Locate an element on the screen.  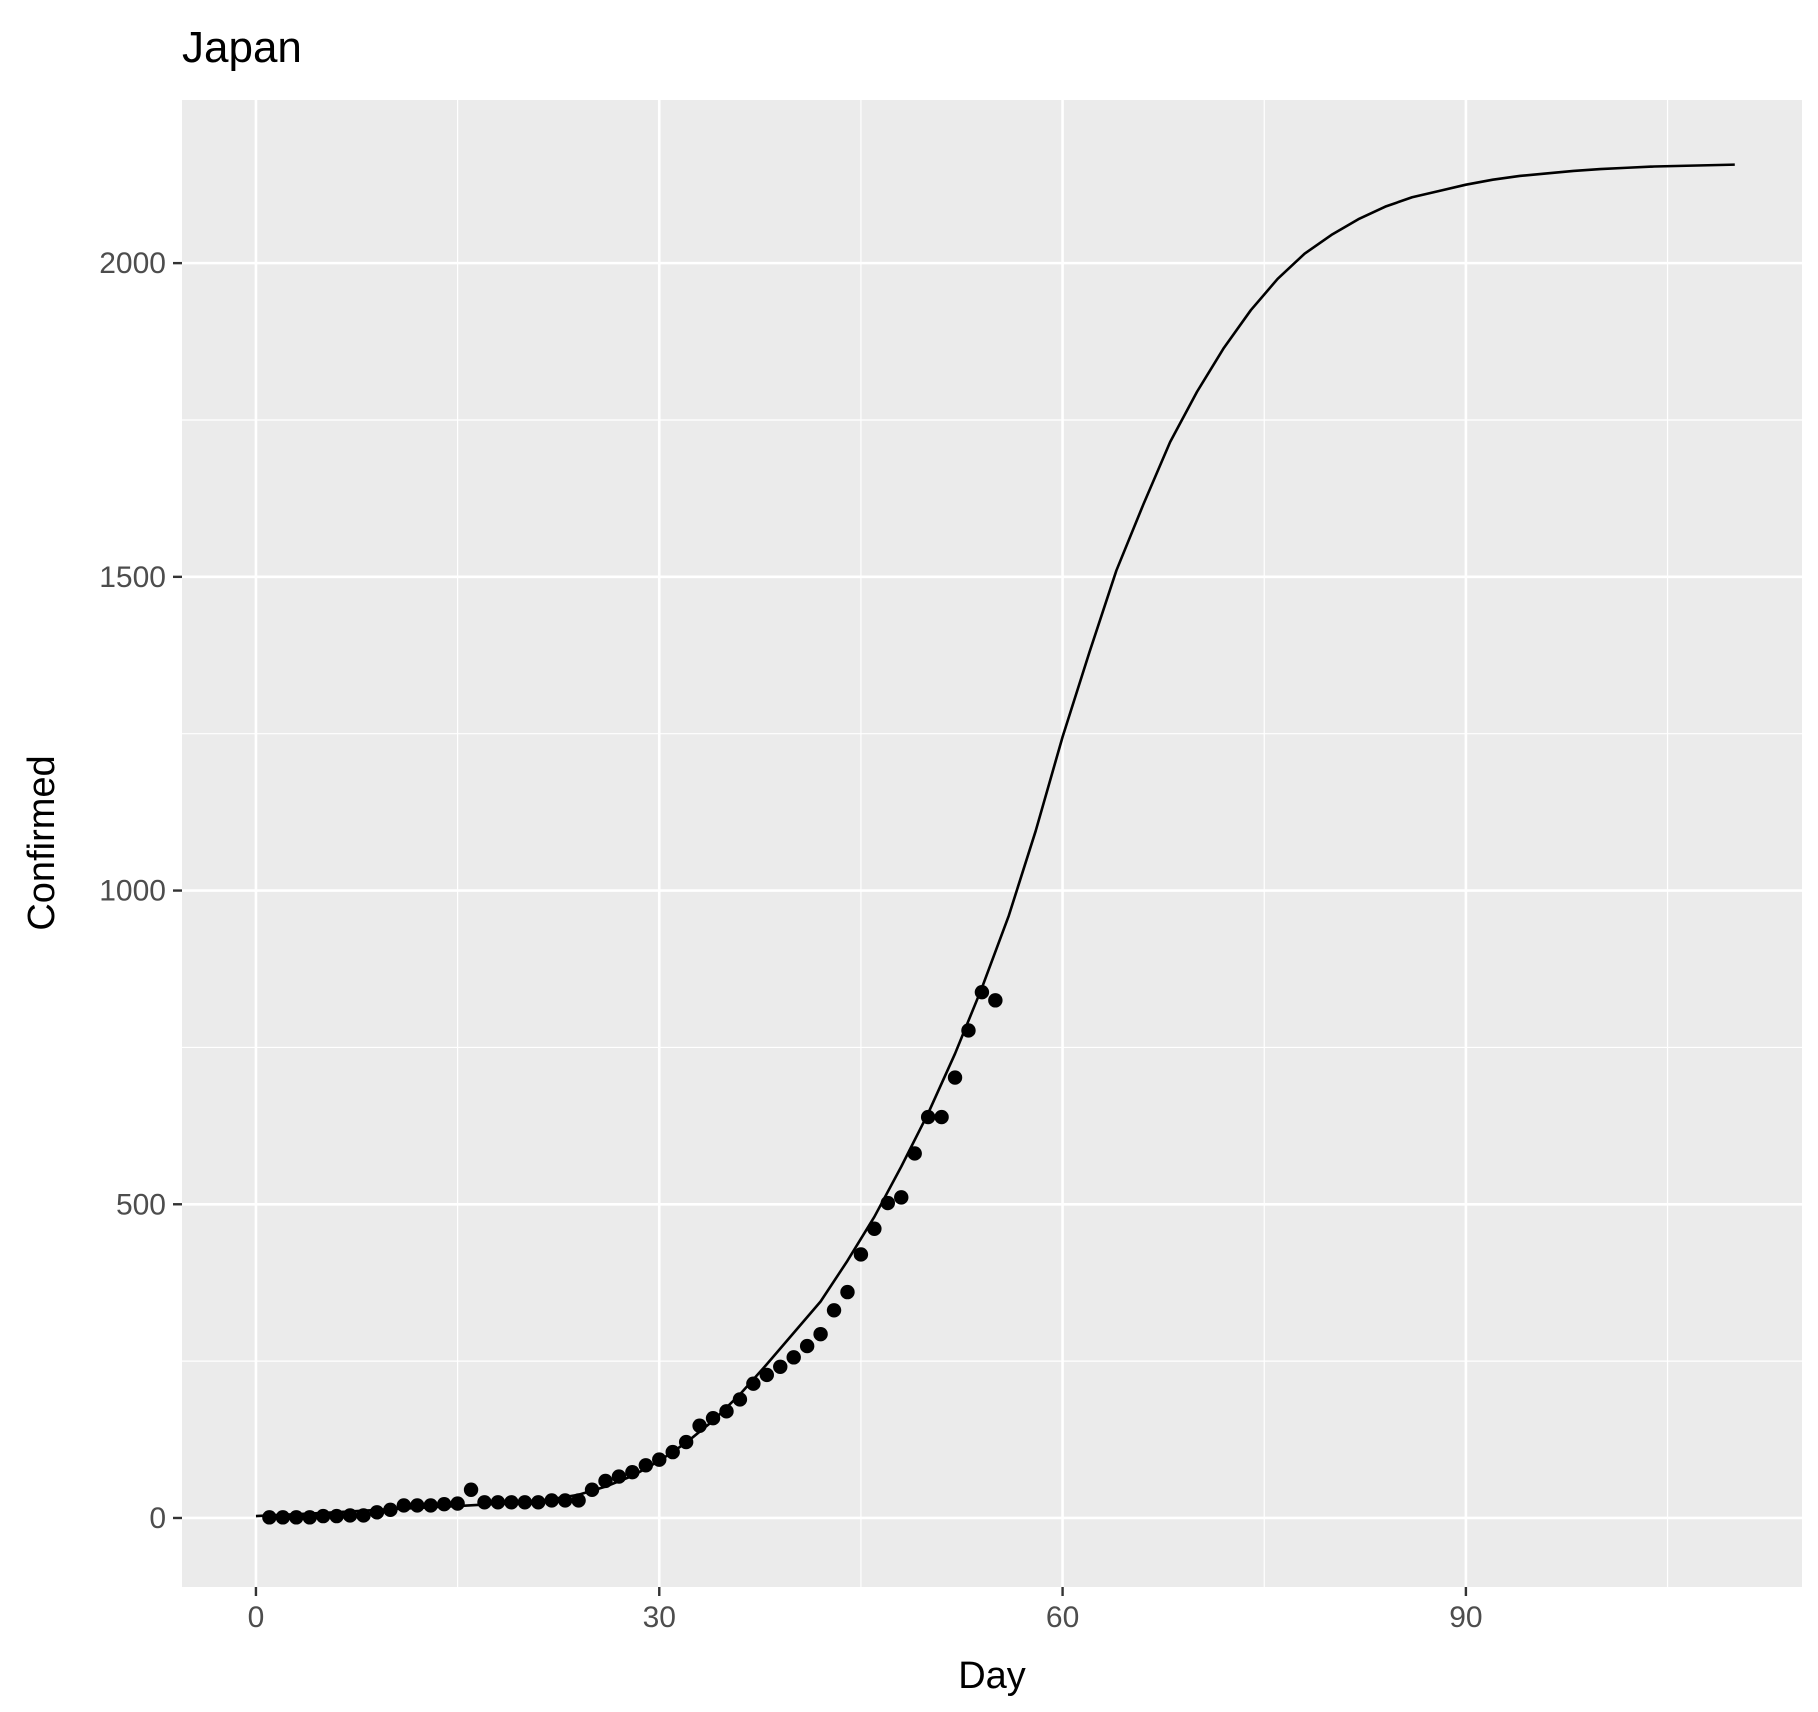
y-tick-label: 1500 is located at coordinates (132, 577).